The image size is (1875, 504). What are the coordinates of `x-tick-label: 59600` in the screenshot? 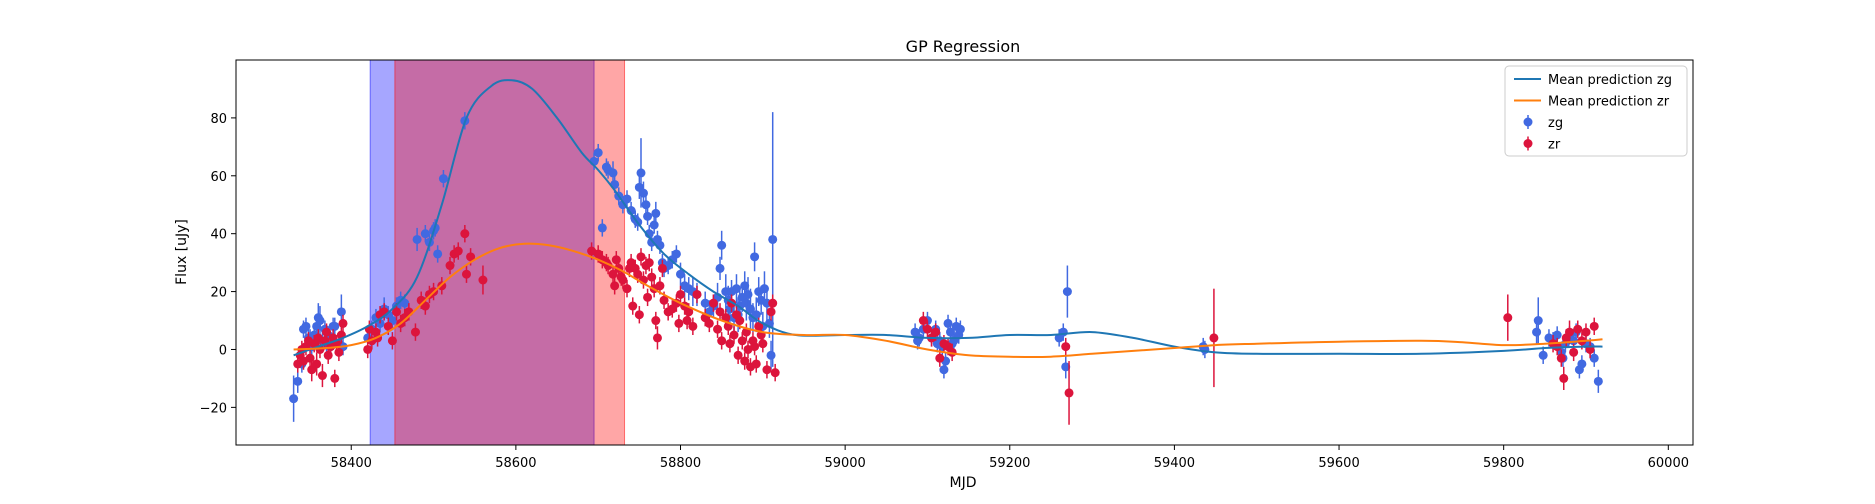 It's located at (1338, 463).